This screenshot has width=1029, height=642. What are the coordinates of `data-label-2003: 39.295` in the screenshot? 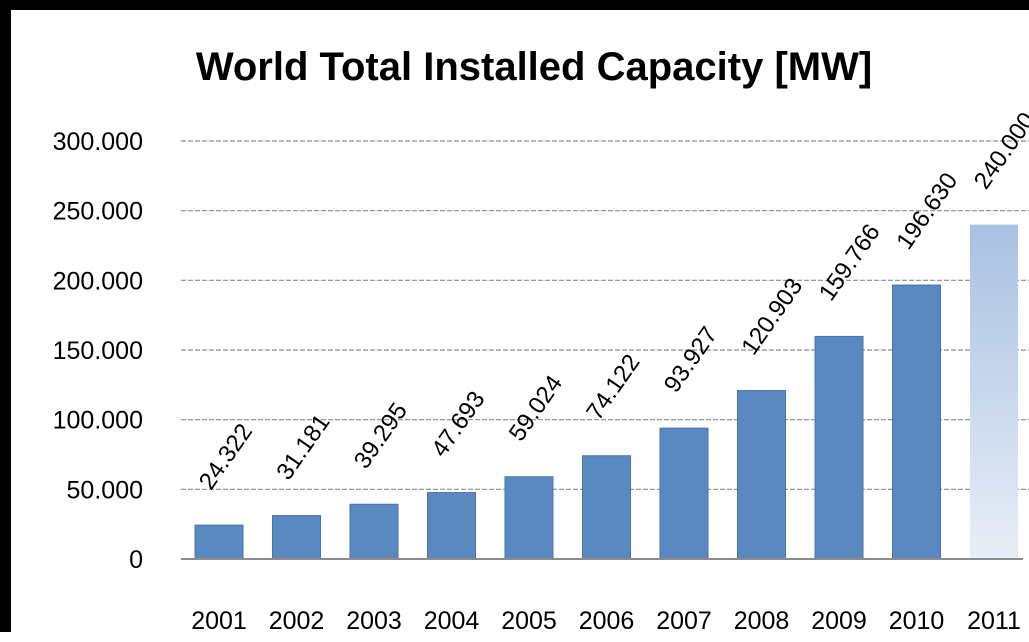 It's located at (381, 436).